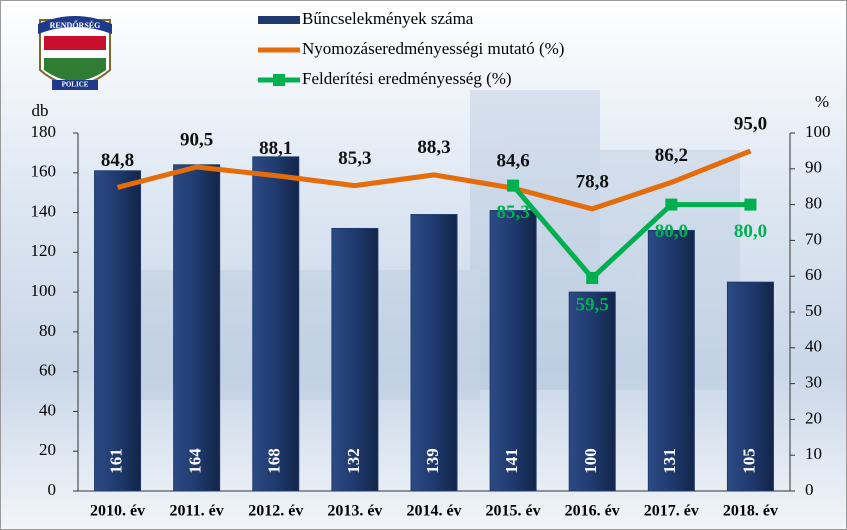 Image resolution: width=847 pixels, height=530 pixels. Describe the element at coordinates (117, 160) in the screenshot. I see `data-label: 84,8` at that location.